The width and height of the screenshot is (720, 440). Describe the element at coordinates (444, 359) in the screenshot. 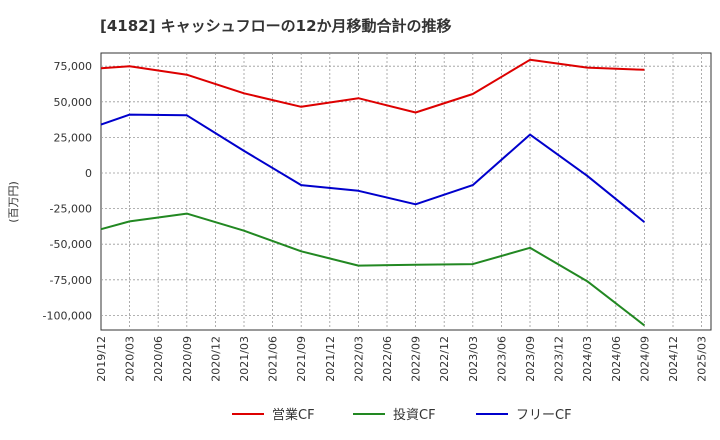

I see `x-tick-label: 2022/12` at that location.